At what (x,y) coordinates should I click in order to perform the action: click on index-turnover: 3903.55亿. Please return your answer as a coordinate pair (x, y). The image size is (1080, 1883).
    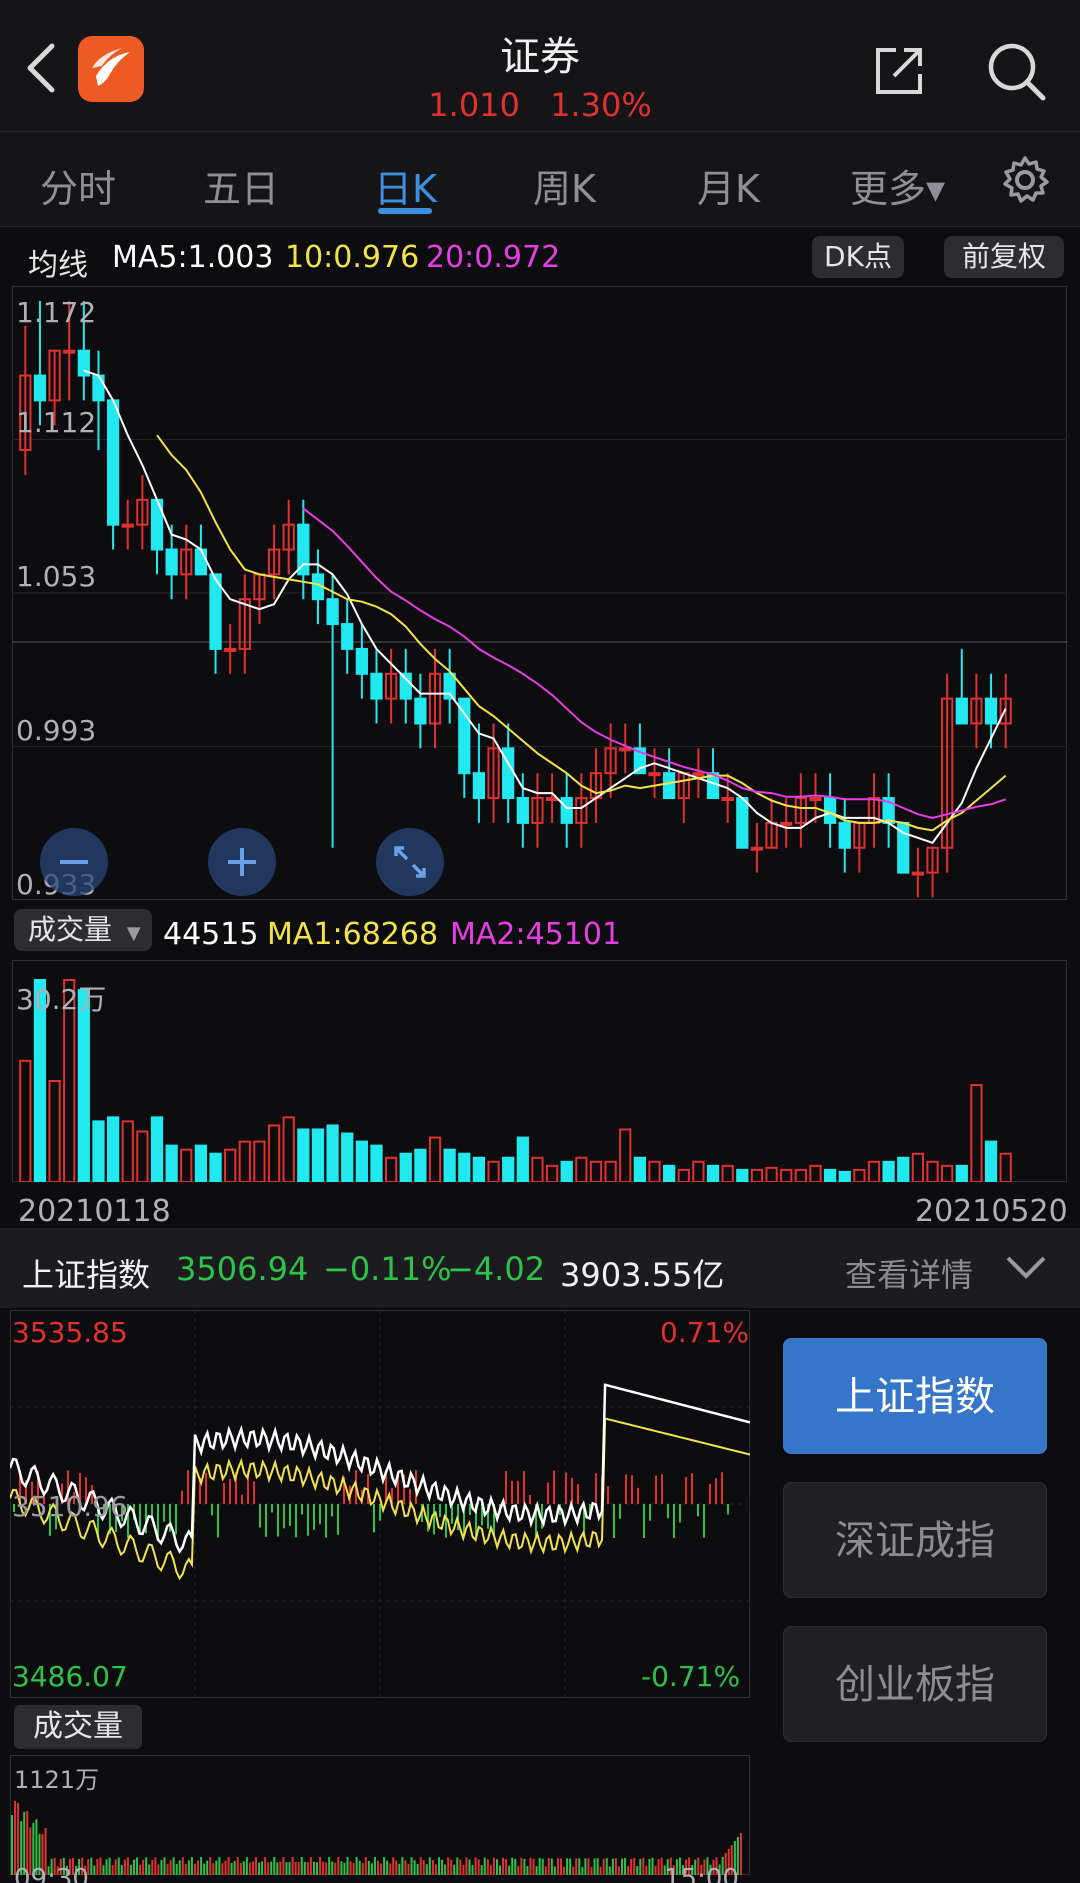
    Looking at the image, I should click on (642, 1275).